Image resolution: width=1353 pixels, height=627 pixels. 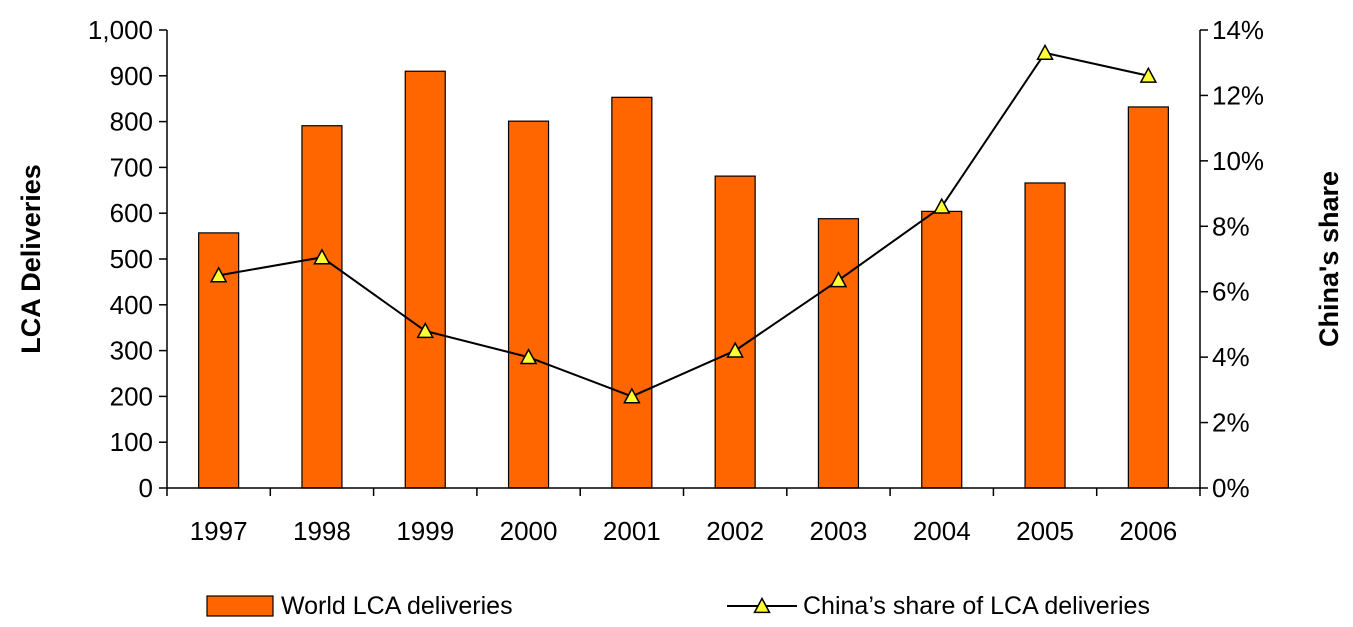 I want to click on bar-2006, so click(x=1148, y=297).